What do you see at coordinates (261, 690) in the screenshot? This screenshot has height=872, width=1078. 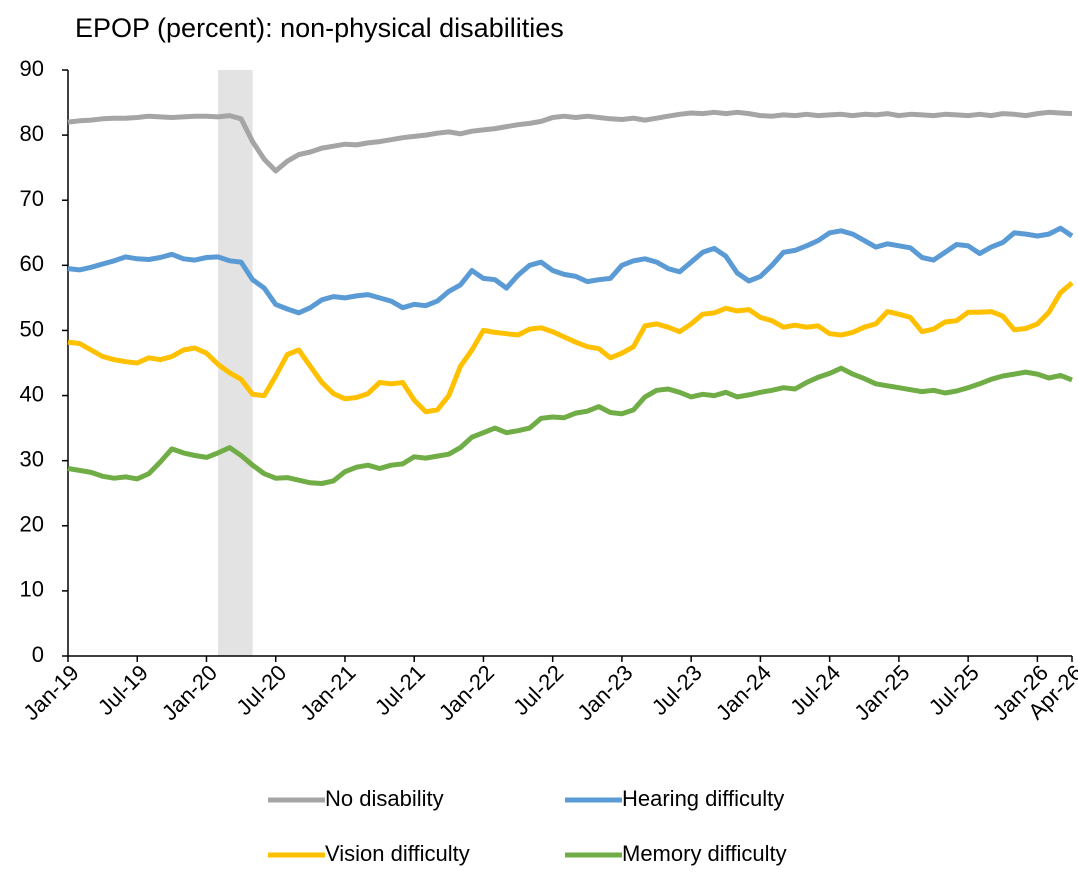 I see `x-tick-label: Jul-20` at bounding box center [261, 690].